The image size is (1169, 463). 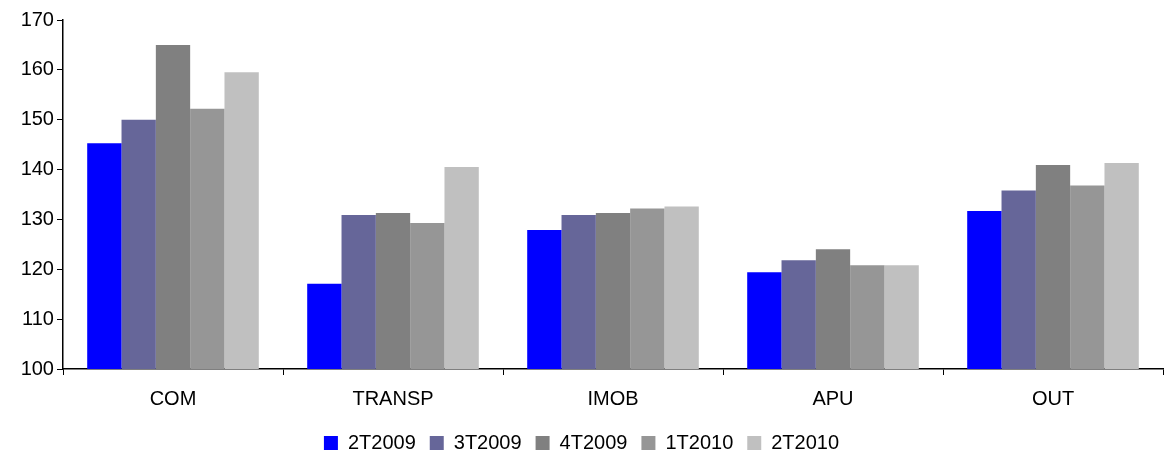 I want to click on x-tick-label: IMOB, so click(x=613, y=397).